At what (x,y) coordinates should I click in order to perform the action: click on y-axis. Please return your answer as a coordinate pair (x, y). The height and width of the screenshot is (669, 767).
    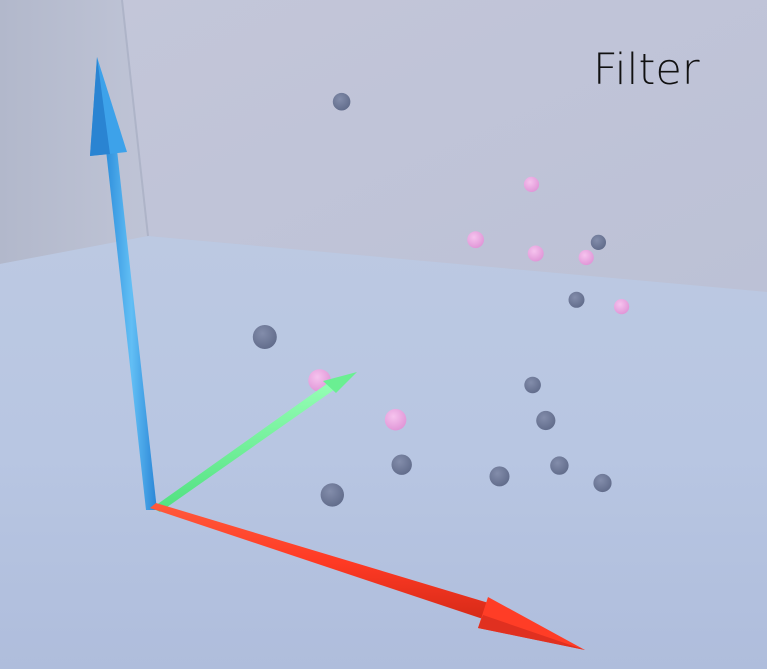
    Looking at the image, I should click on (254, 442).